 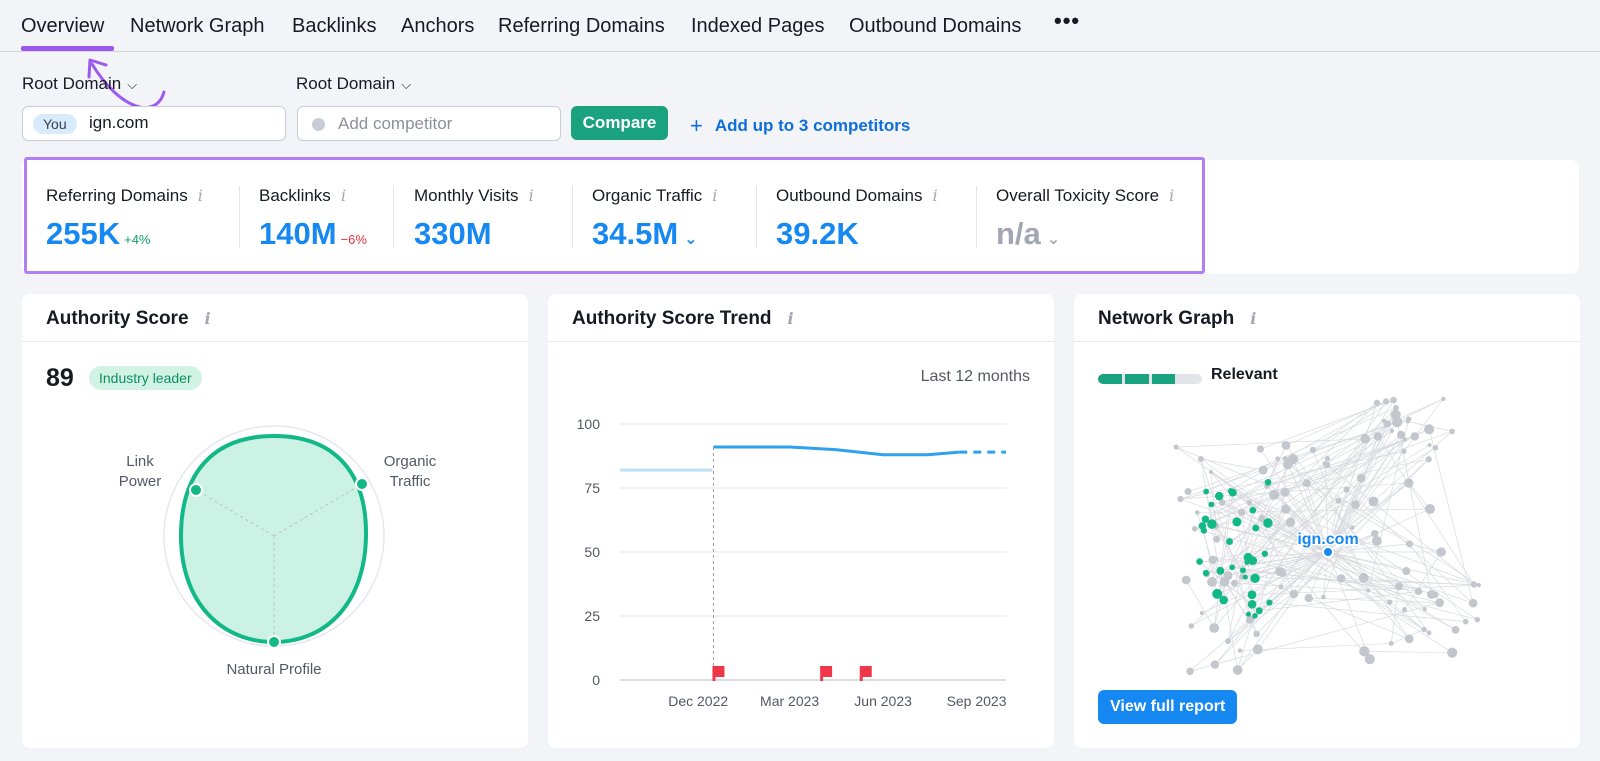 What do you see at coordinates (935, 26) in the screenshot?
I see `tab-outbound-domains: Outbound Domains` at bounding box center [935, 26].